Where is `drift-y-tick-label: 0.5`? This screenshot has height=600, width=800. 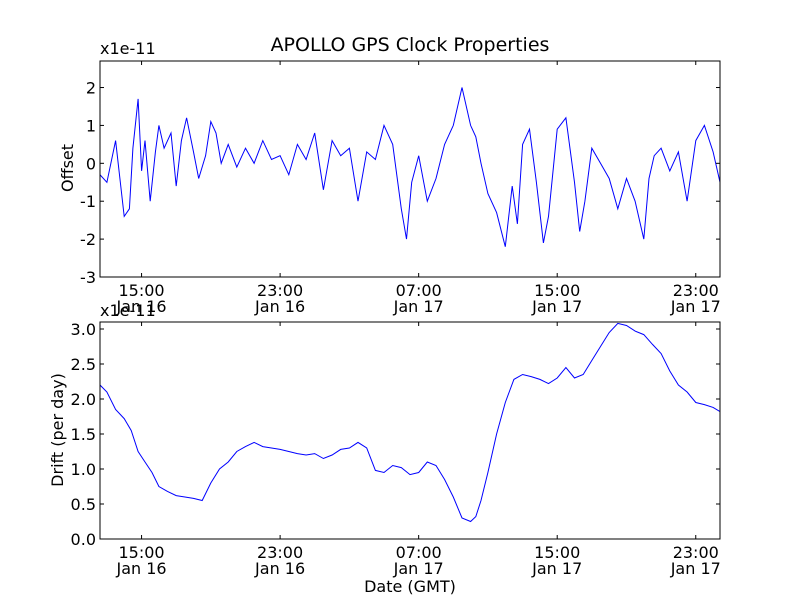
drift-y-tick-label: 0.5 is located at coordinates (83, 504).